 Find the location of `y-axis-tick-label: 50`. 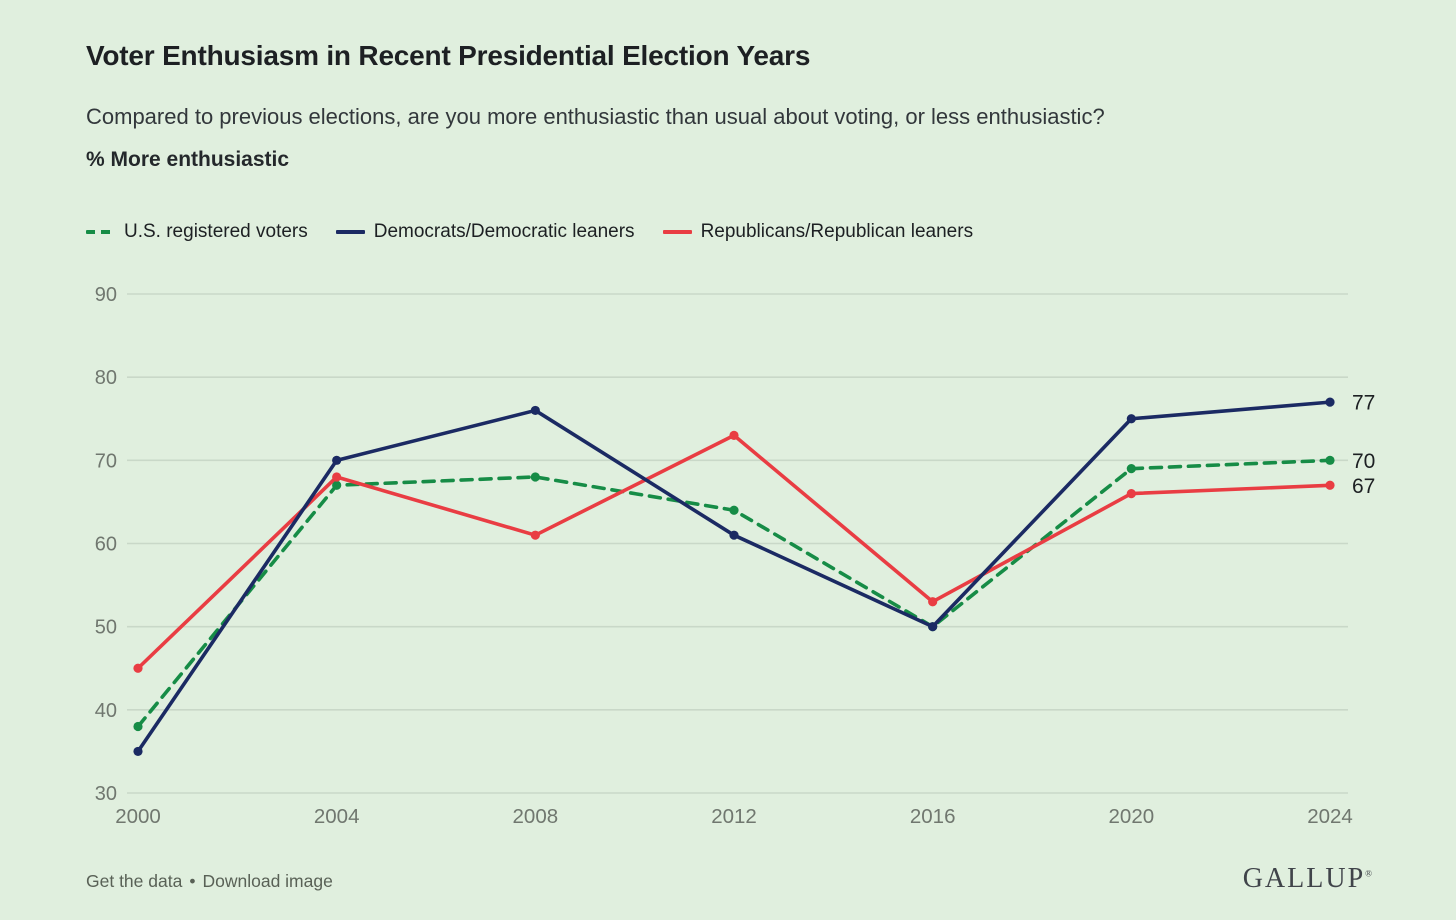

y-axis-tick-label: 50 is located at coordinates (106, 628).